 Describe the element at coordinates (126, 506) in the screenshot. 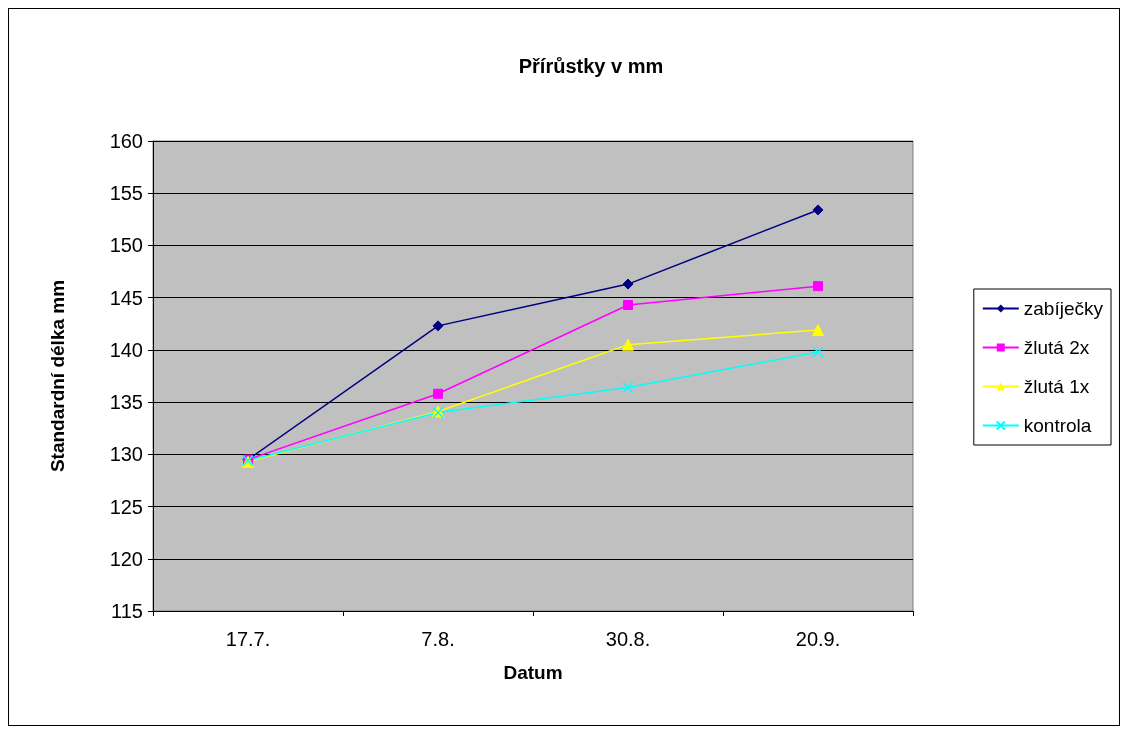

I see `y-tick-label: 125` at that location.